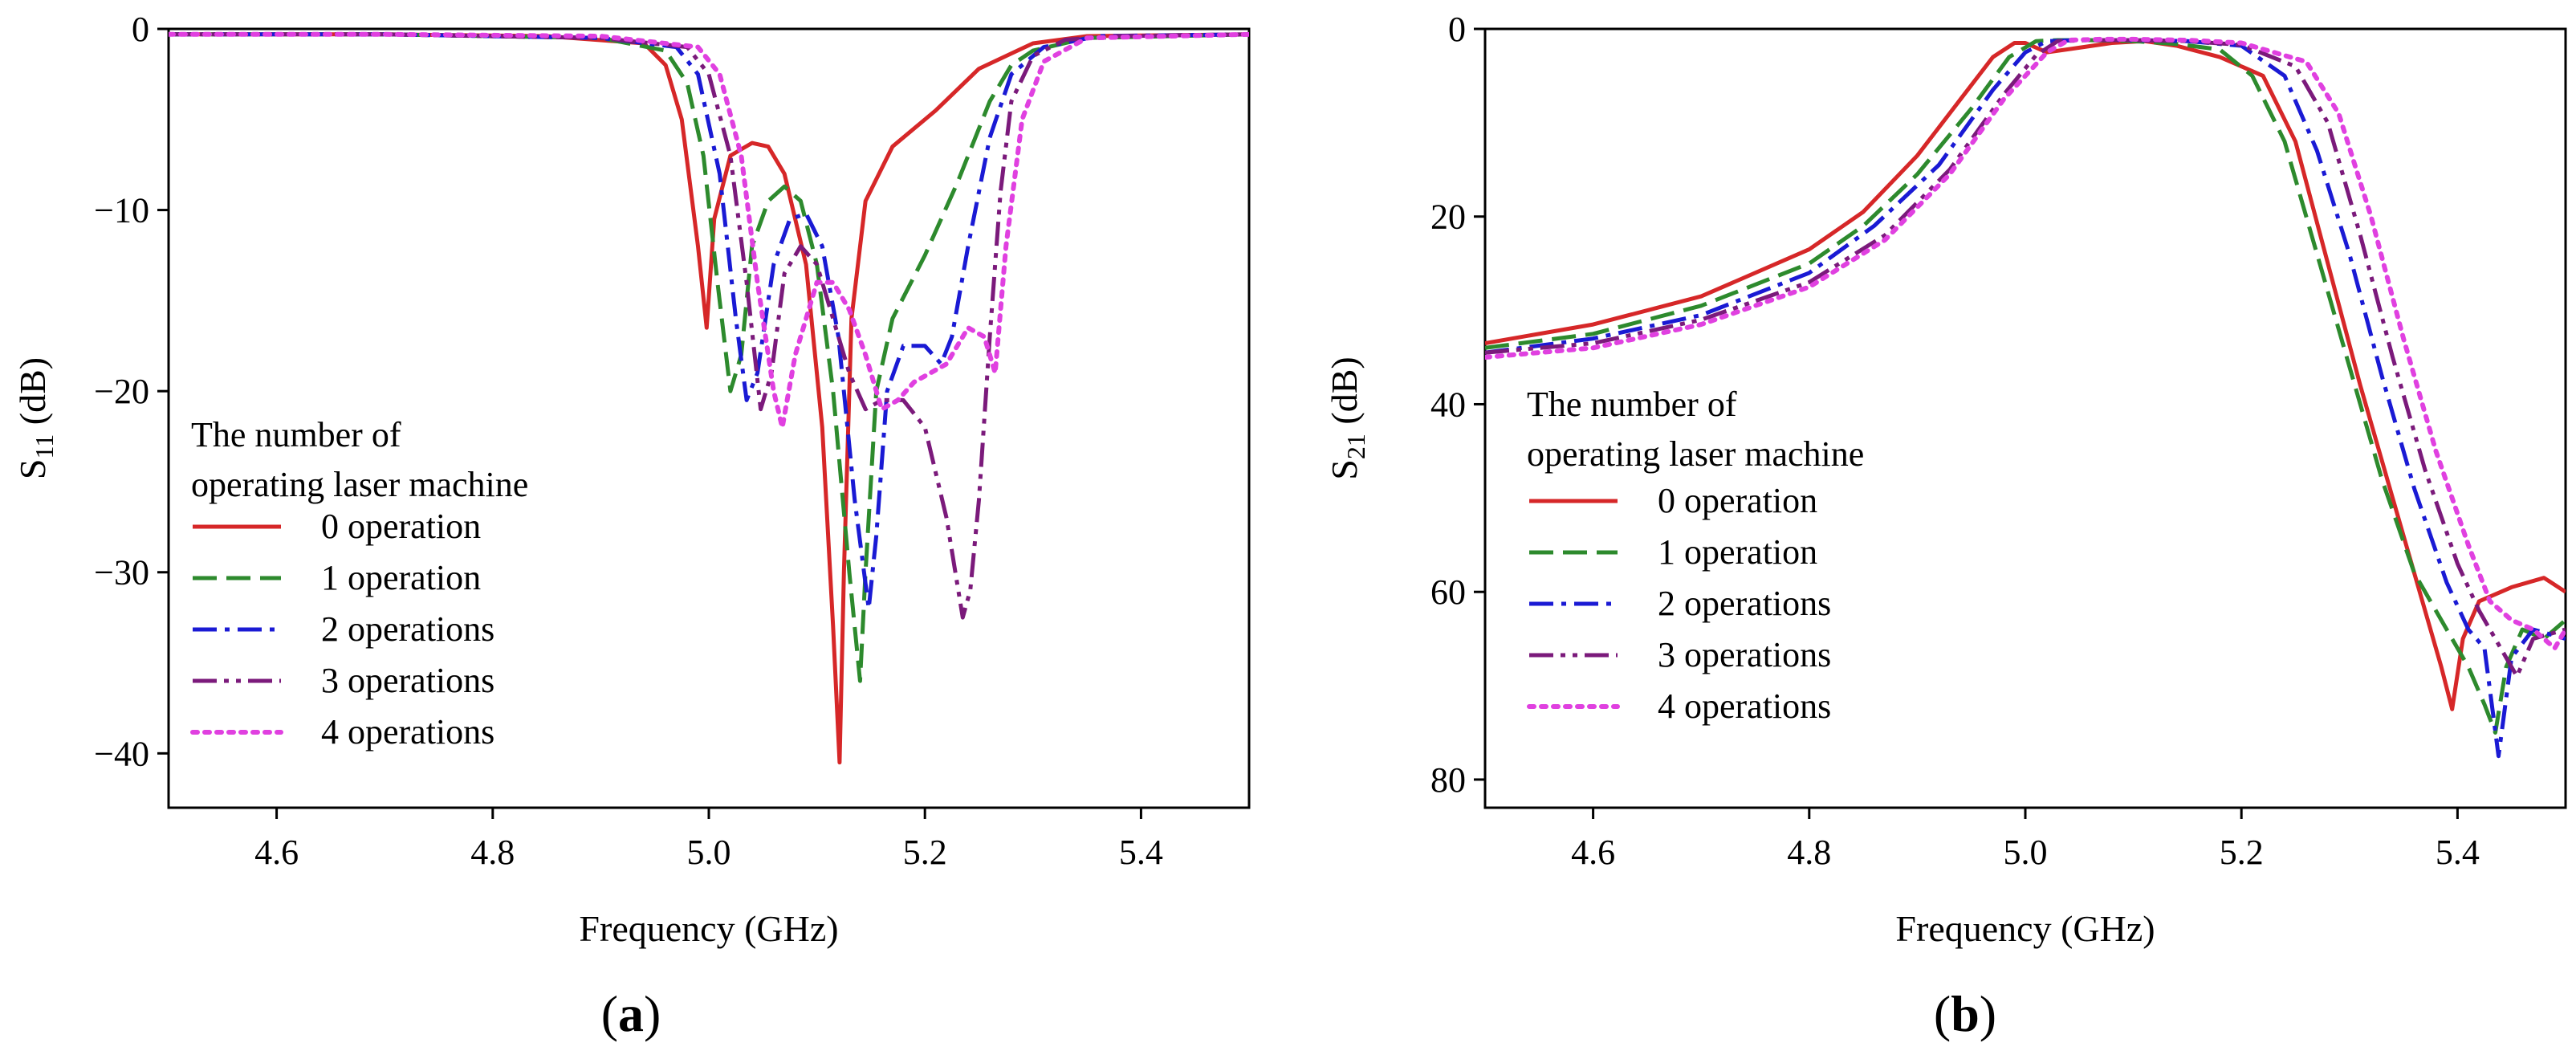  I want to click on legend-title-line-1-b: The number of, so click(1632, 404).